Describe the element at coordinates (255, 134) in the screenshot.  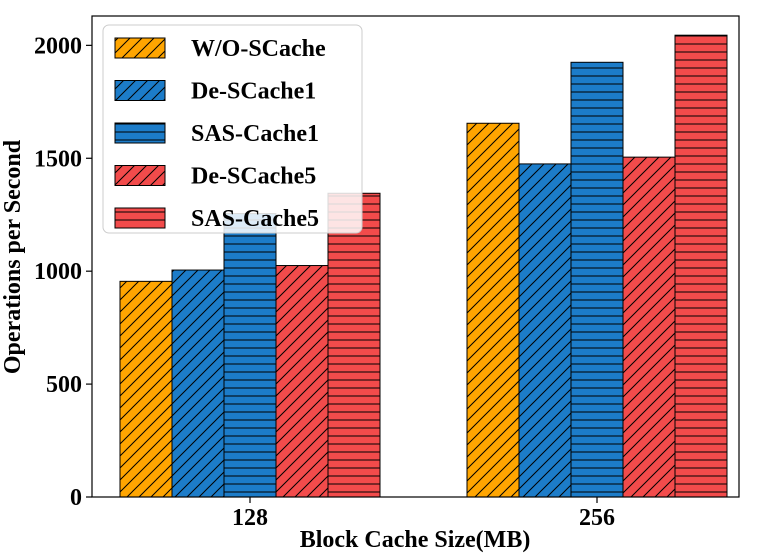
I see `legend-label-2: SAS-Cache1` at that location.